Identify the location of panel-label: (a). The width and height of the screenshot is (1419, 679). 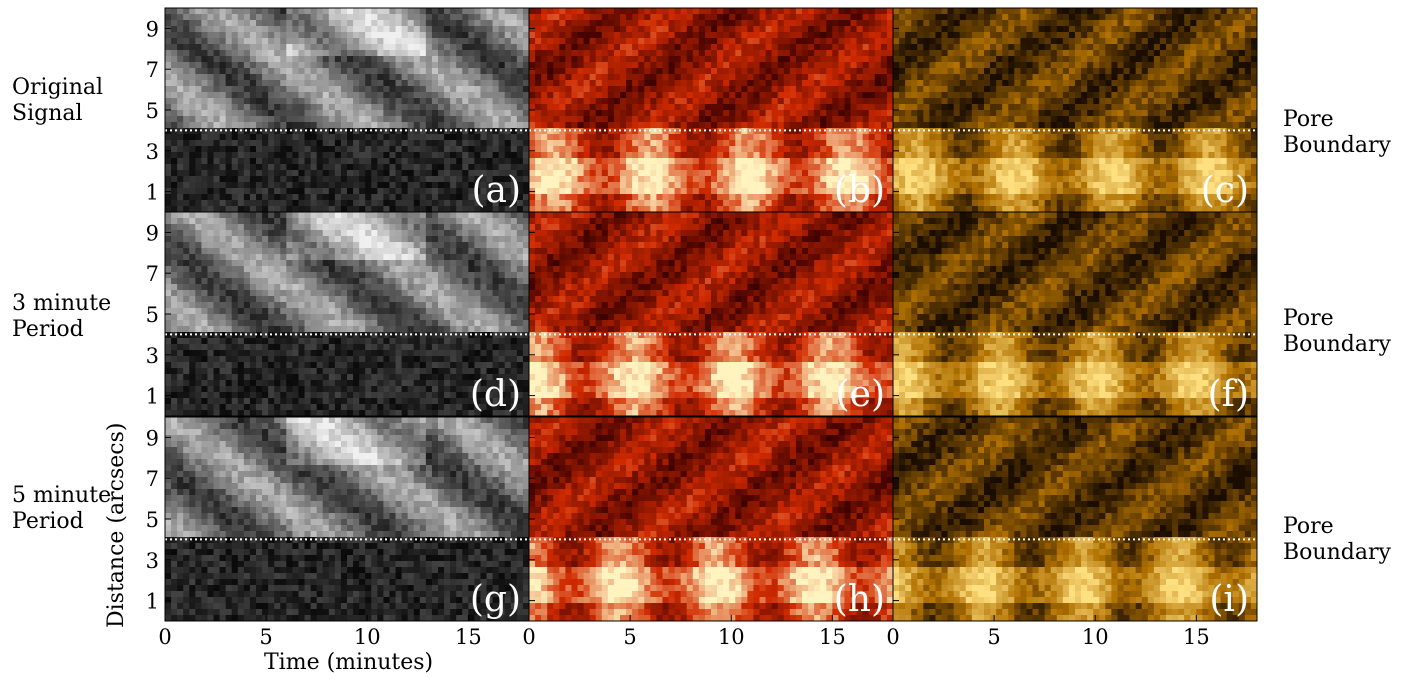
(496, 190).